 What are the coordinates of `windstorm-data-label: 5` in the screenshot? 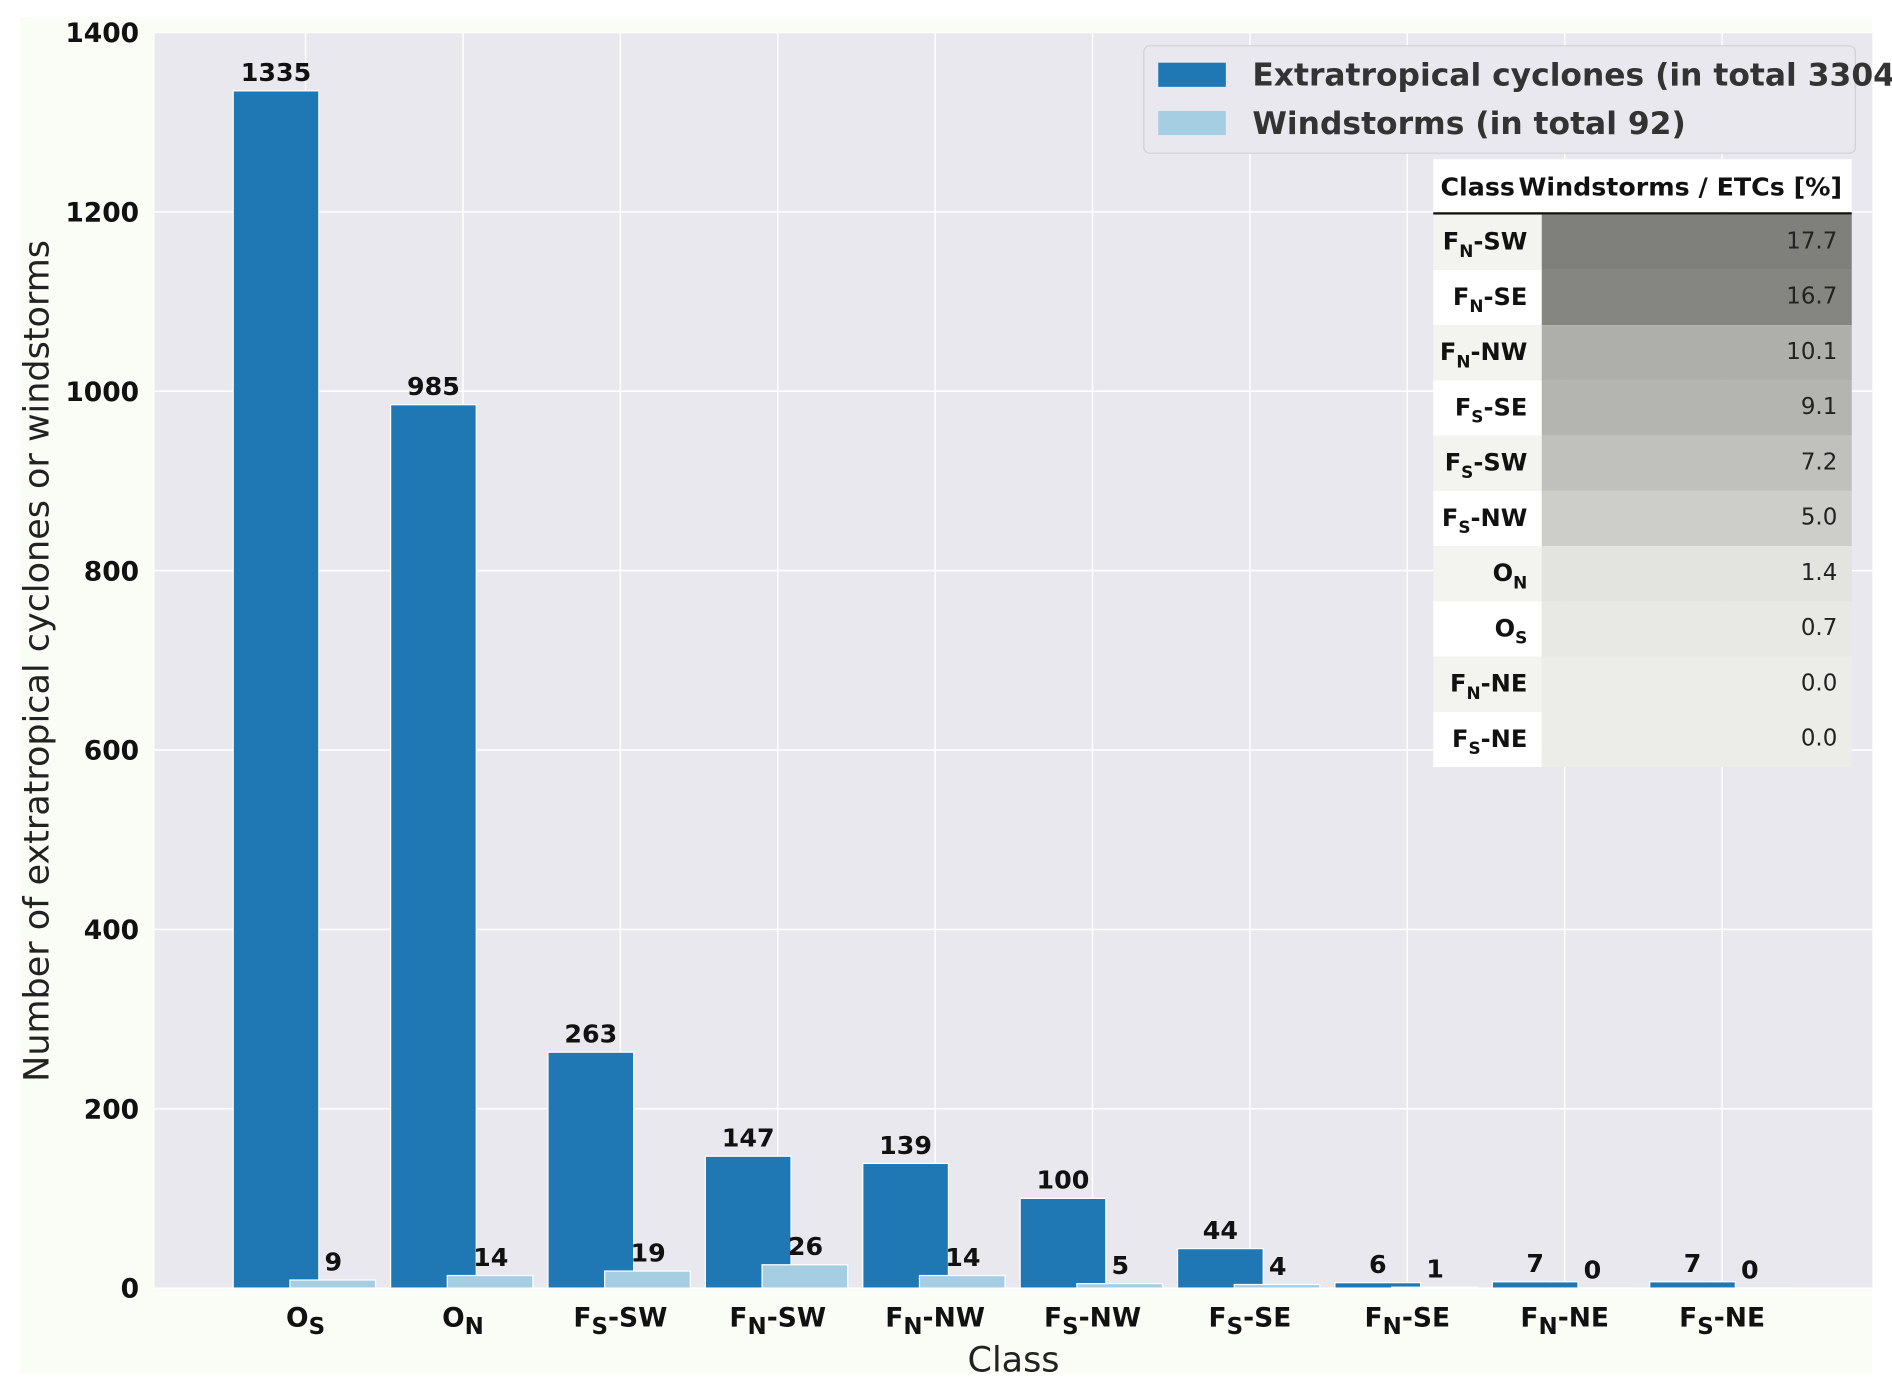 It's located at (1120, 1265).